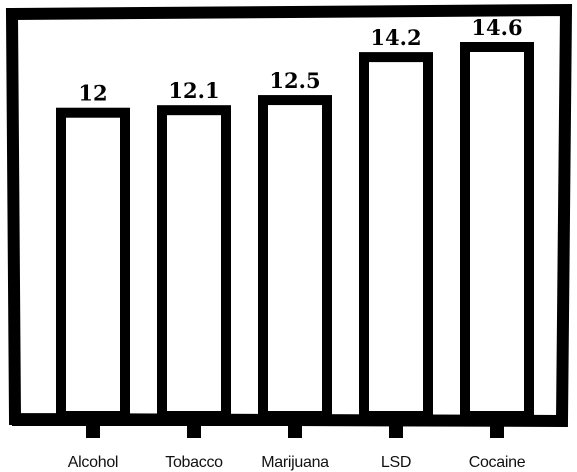 The image size is (577, 472). What do you see at coordinates (396, 462) in the screenshot?
I see `x-tick-label: LSD` at bounding box center [396, 462].